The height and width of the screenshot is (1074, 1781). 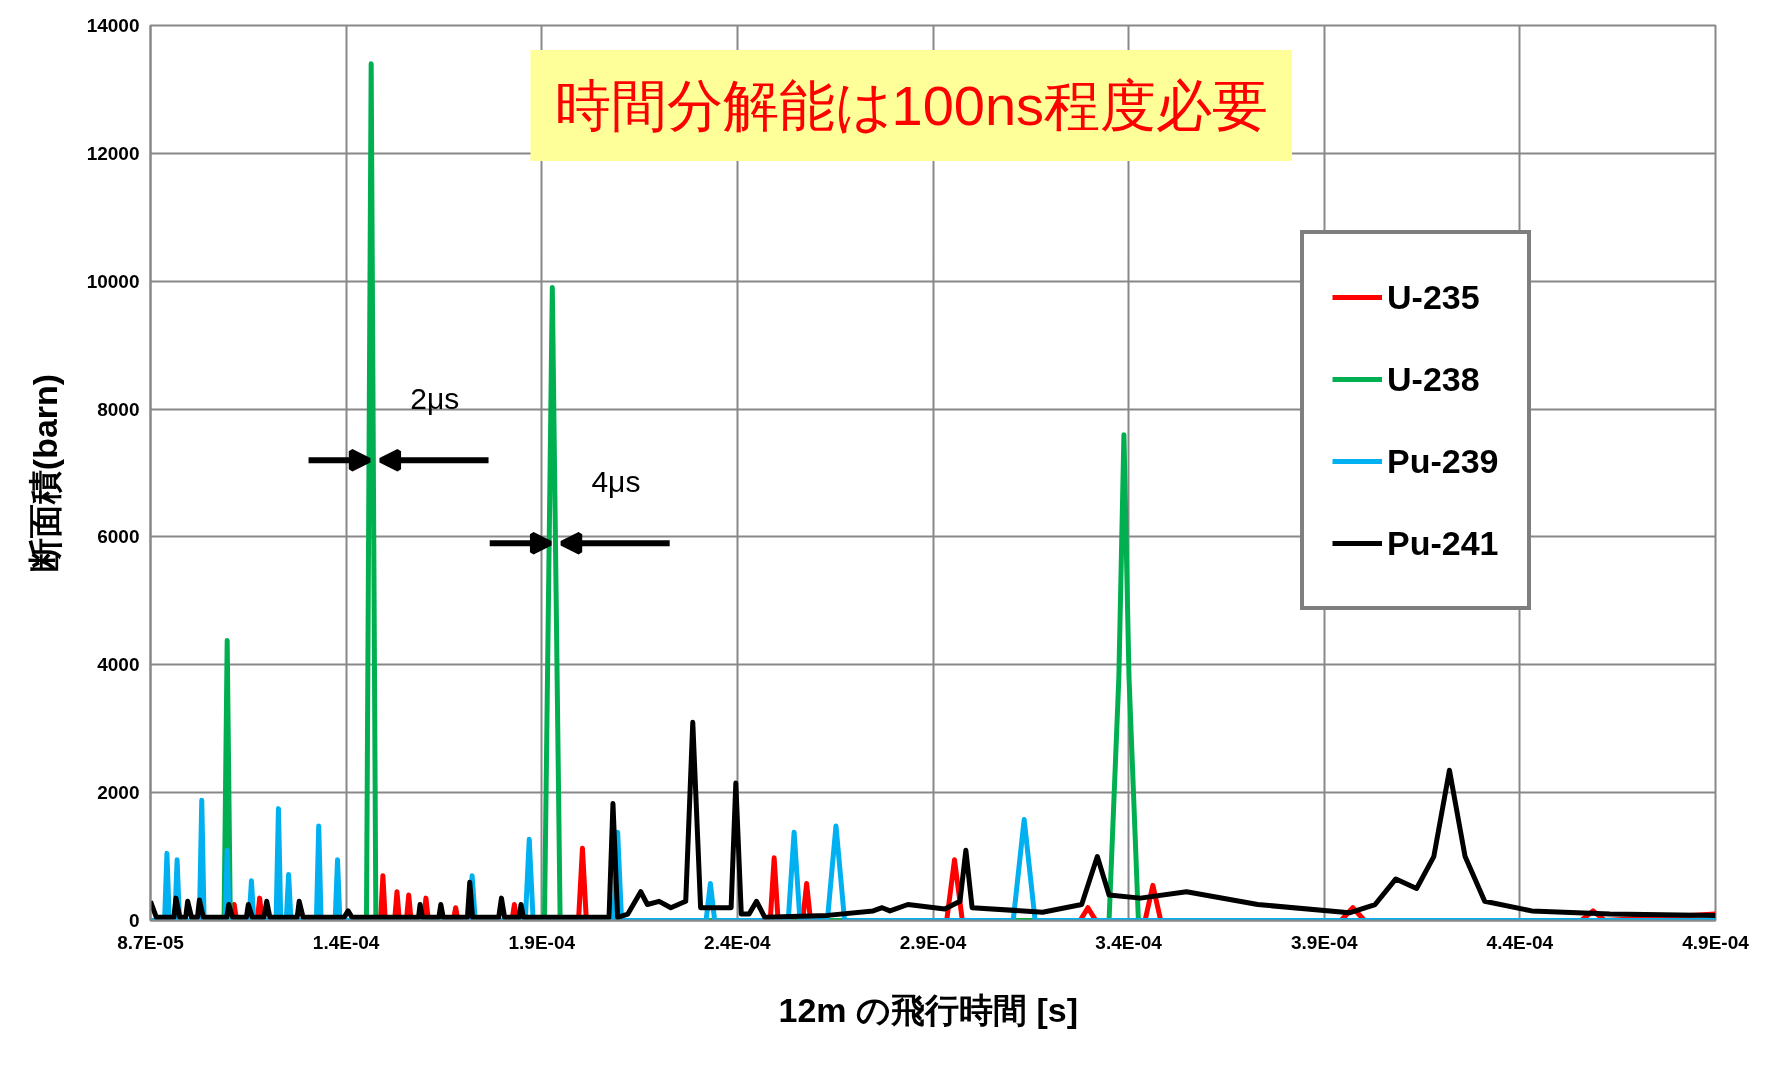 I want to click on x-tick-label: 1.9E-04, so click(x=542, y=942).